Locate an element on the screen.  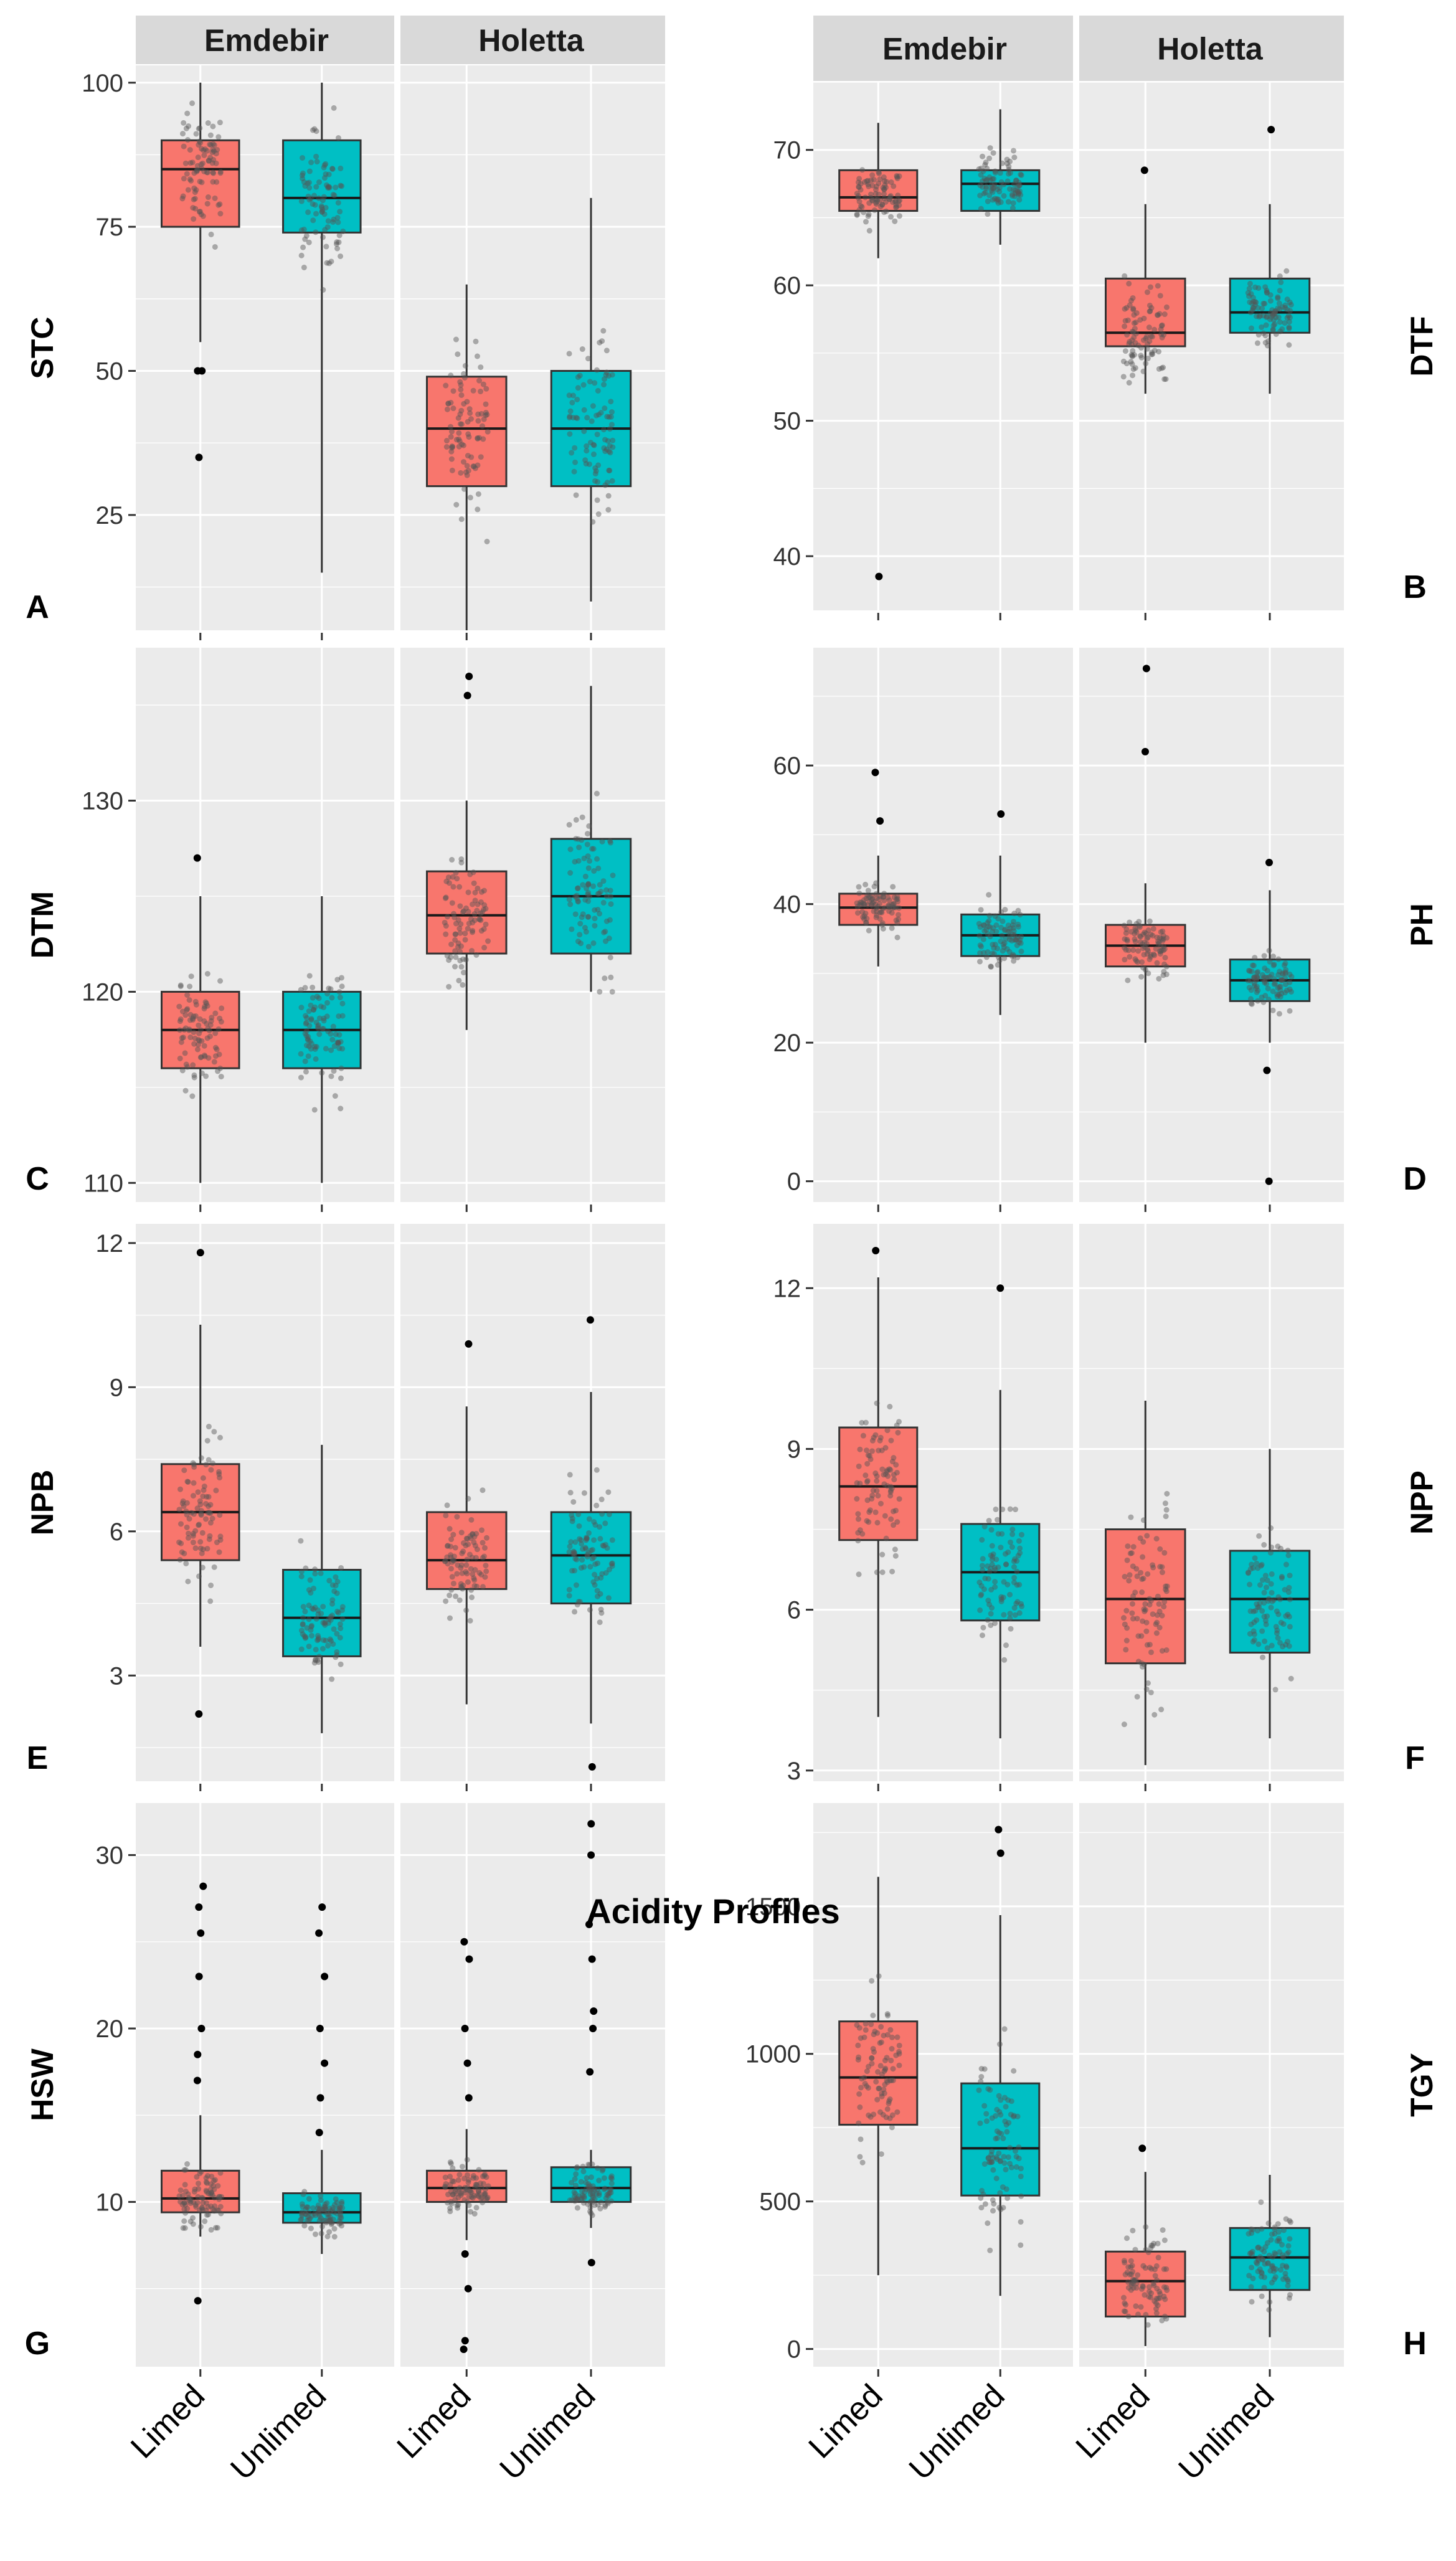
outlier-point is located at coordinates (590, 2072).